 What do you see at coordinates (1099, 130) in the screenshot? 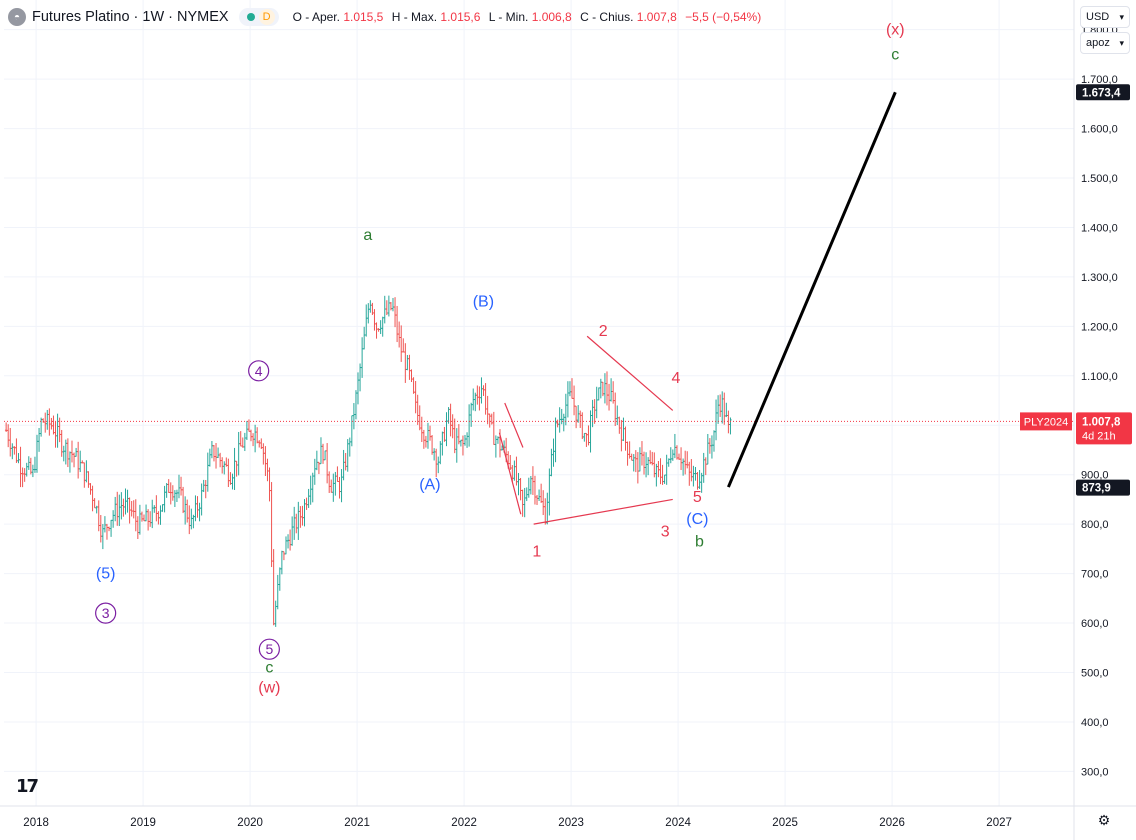
I see `y-tick-label: 1.600,0` at bounding box center [1099, 130].